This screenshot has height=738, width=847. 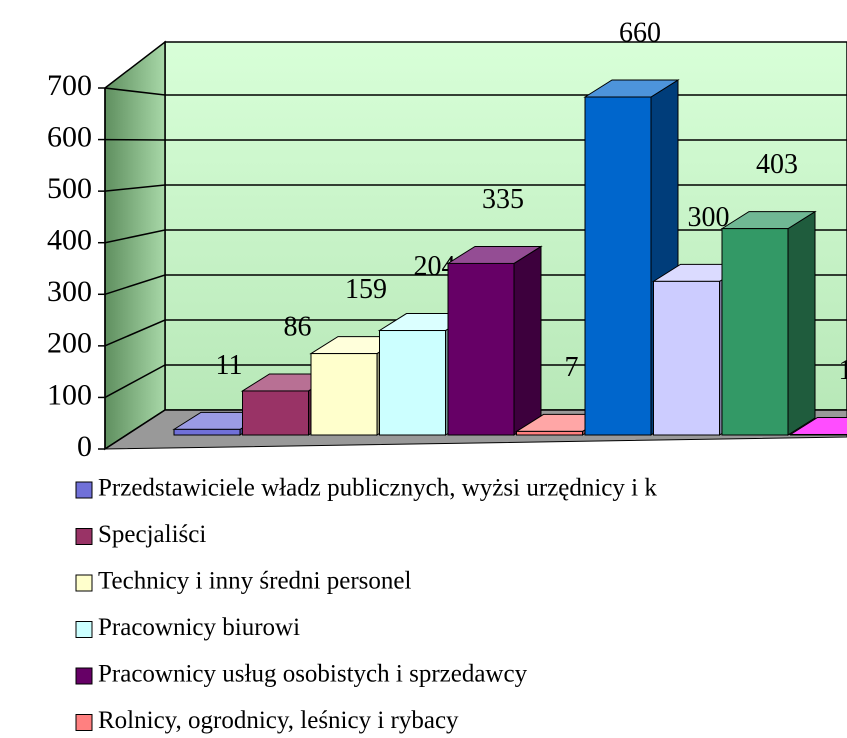 What do you see at coordinates (298, 326) in the screenshot?
I see `data-label: 86` at bounding box center [298, 326].